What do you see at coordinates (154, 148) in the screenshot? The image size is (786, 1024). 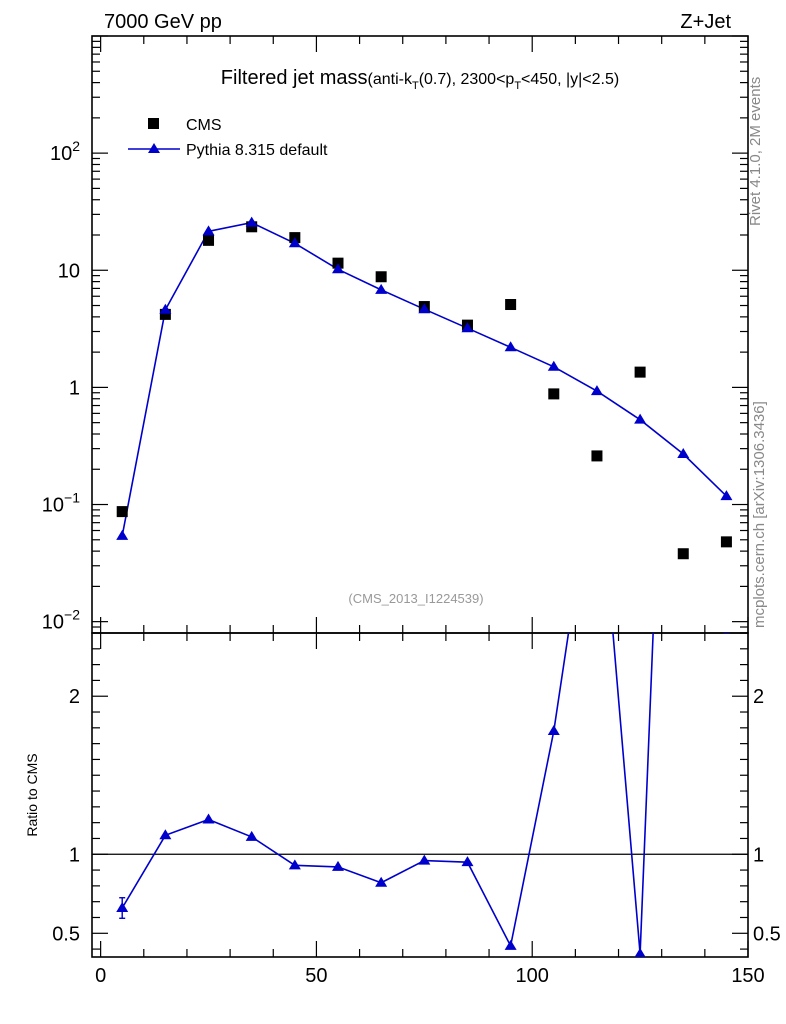 I see `legend-mc-marker` at bounding box center [154, 148].